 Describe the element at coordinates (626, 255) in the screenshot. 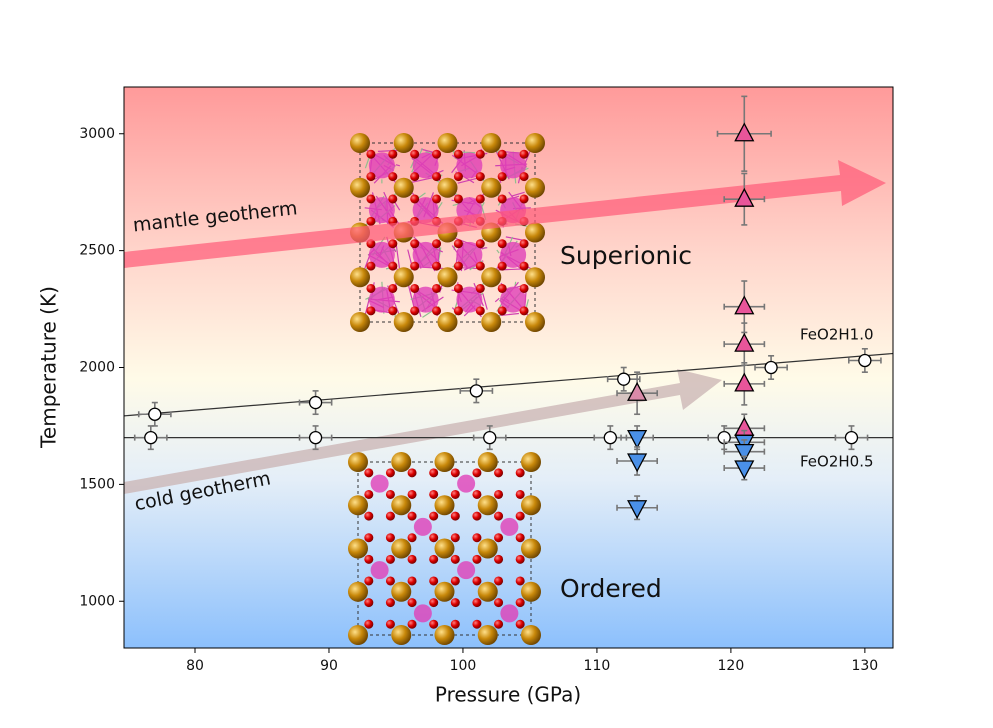

I see `annotation: Superionic` at that location.